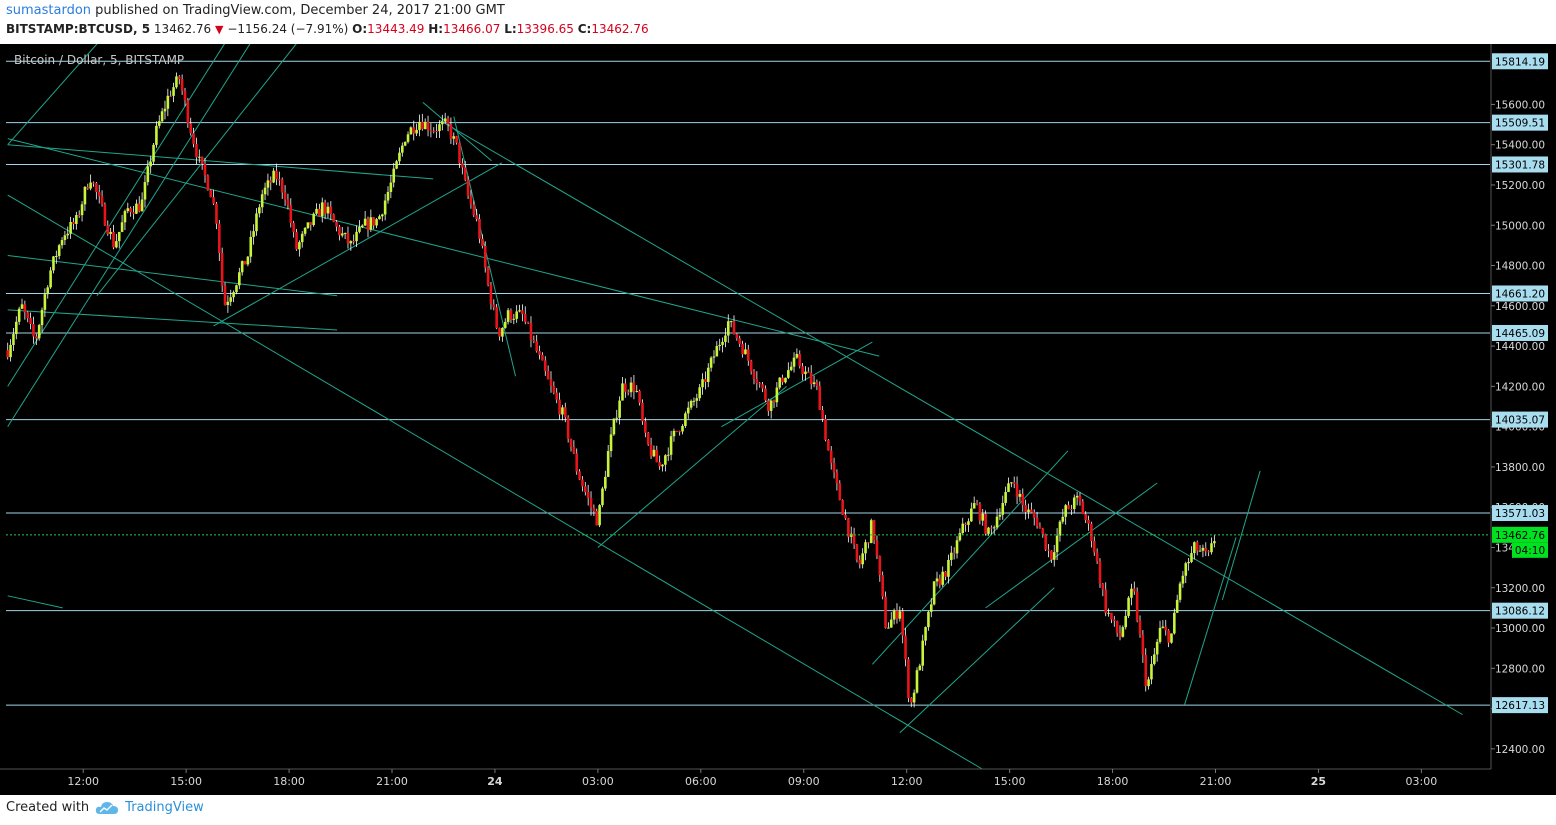  Describe the element at coordinates (83, 781) in the screenshot. I see `time-tick-label: 12:00` at that location.